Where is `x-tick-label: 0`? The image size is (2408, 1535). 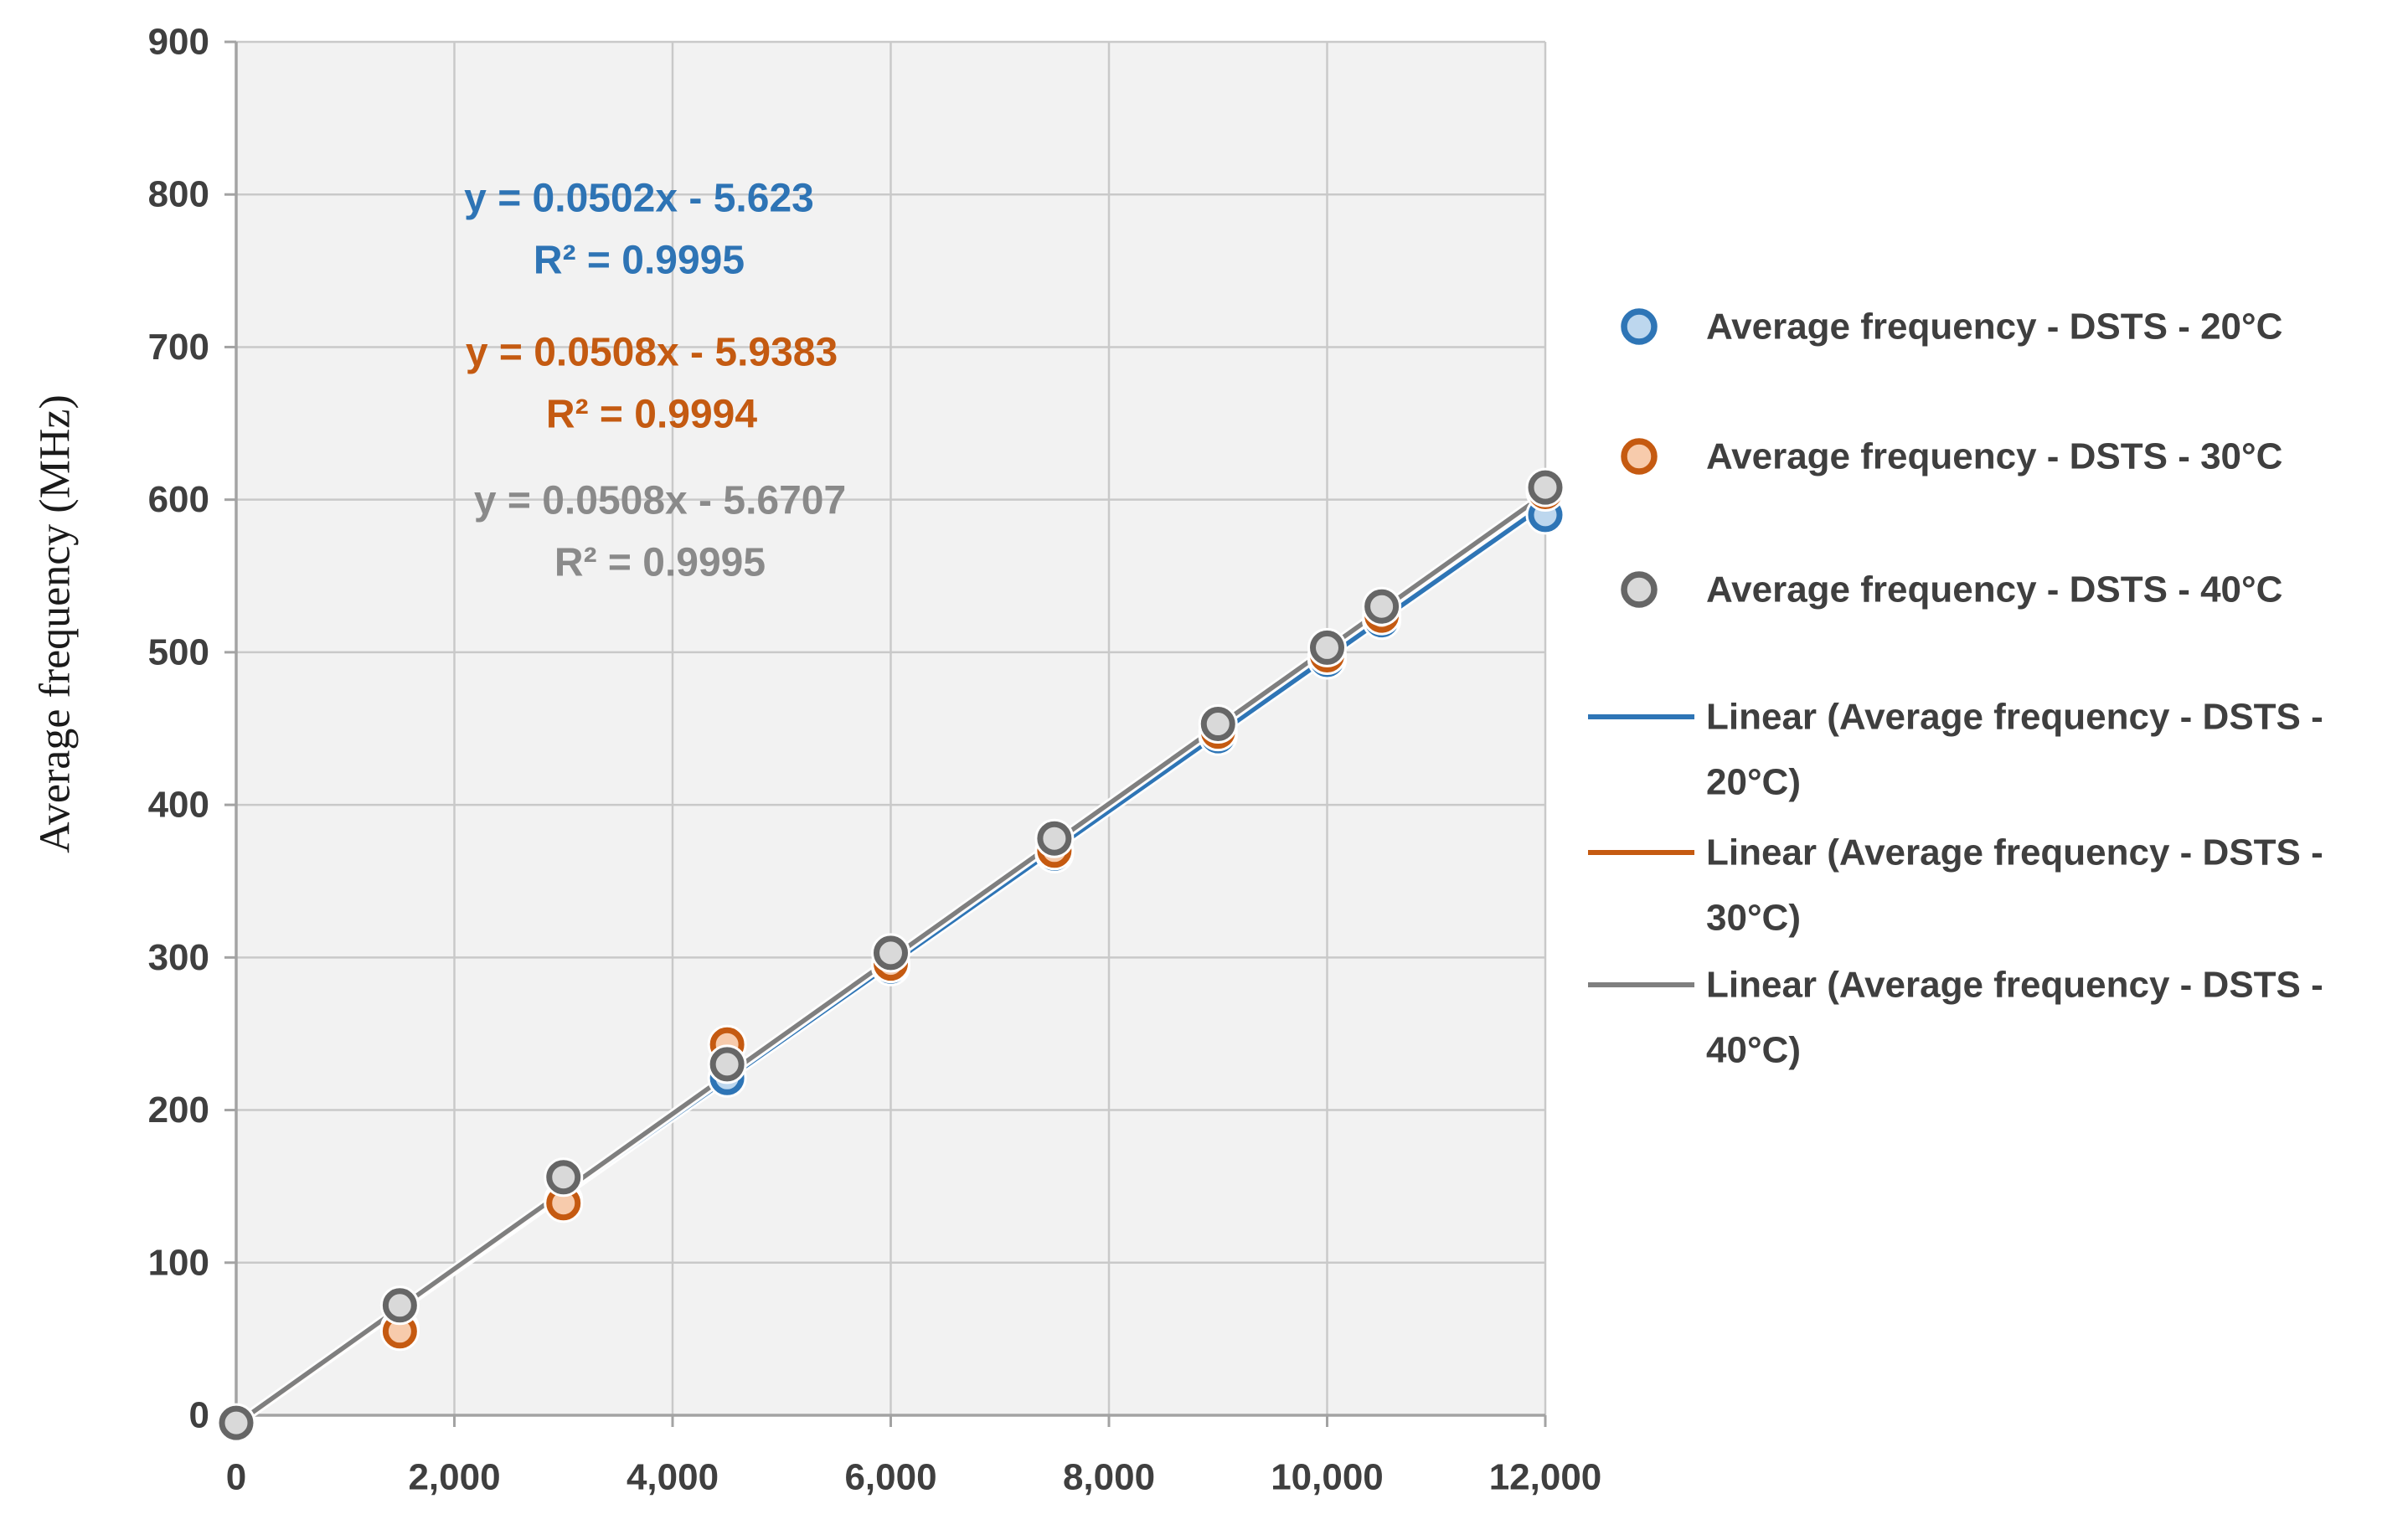 x-tick-label: 0 is located at coordinates (236, 1477).